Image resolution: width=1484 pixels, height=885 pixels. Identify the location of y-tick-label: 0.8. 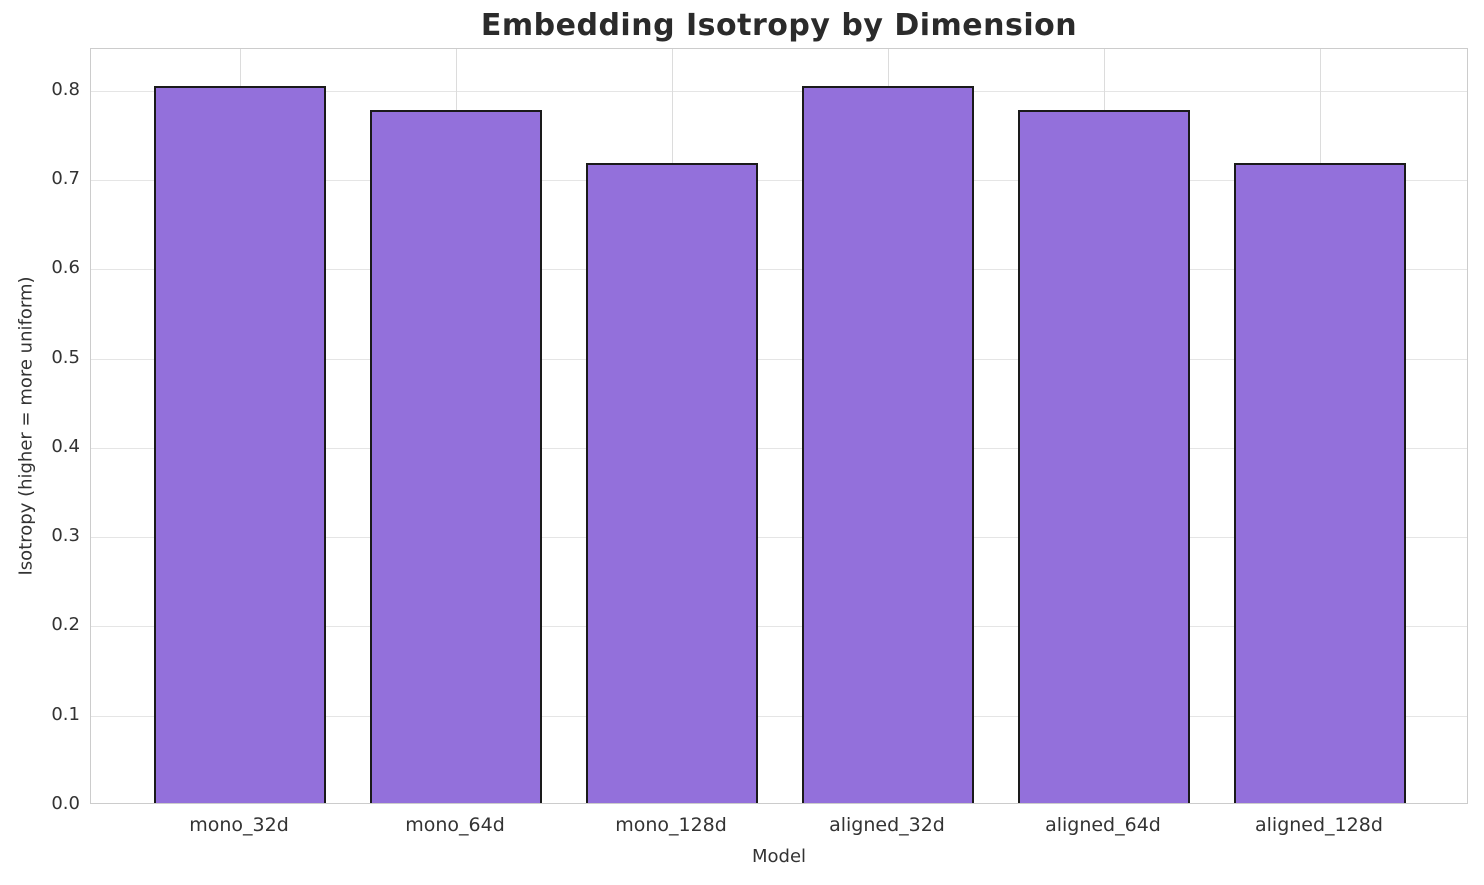
(65, 89).